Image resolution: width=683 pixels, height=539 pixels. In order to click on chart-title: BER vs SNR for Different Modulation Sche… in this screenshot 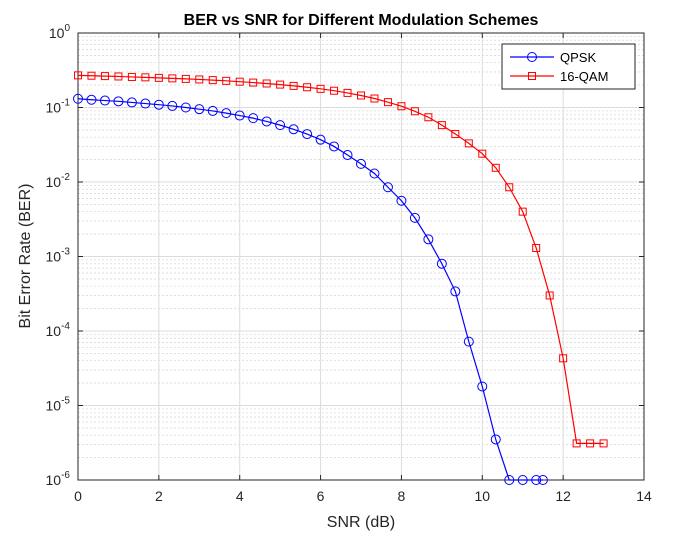, I will do `click(361, 20)`.